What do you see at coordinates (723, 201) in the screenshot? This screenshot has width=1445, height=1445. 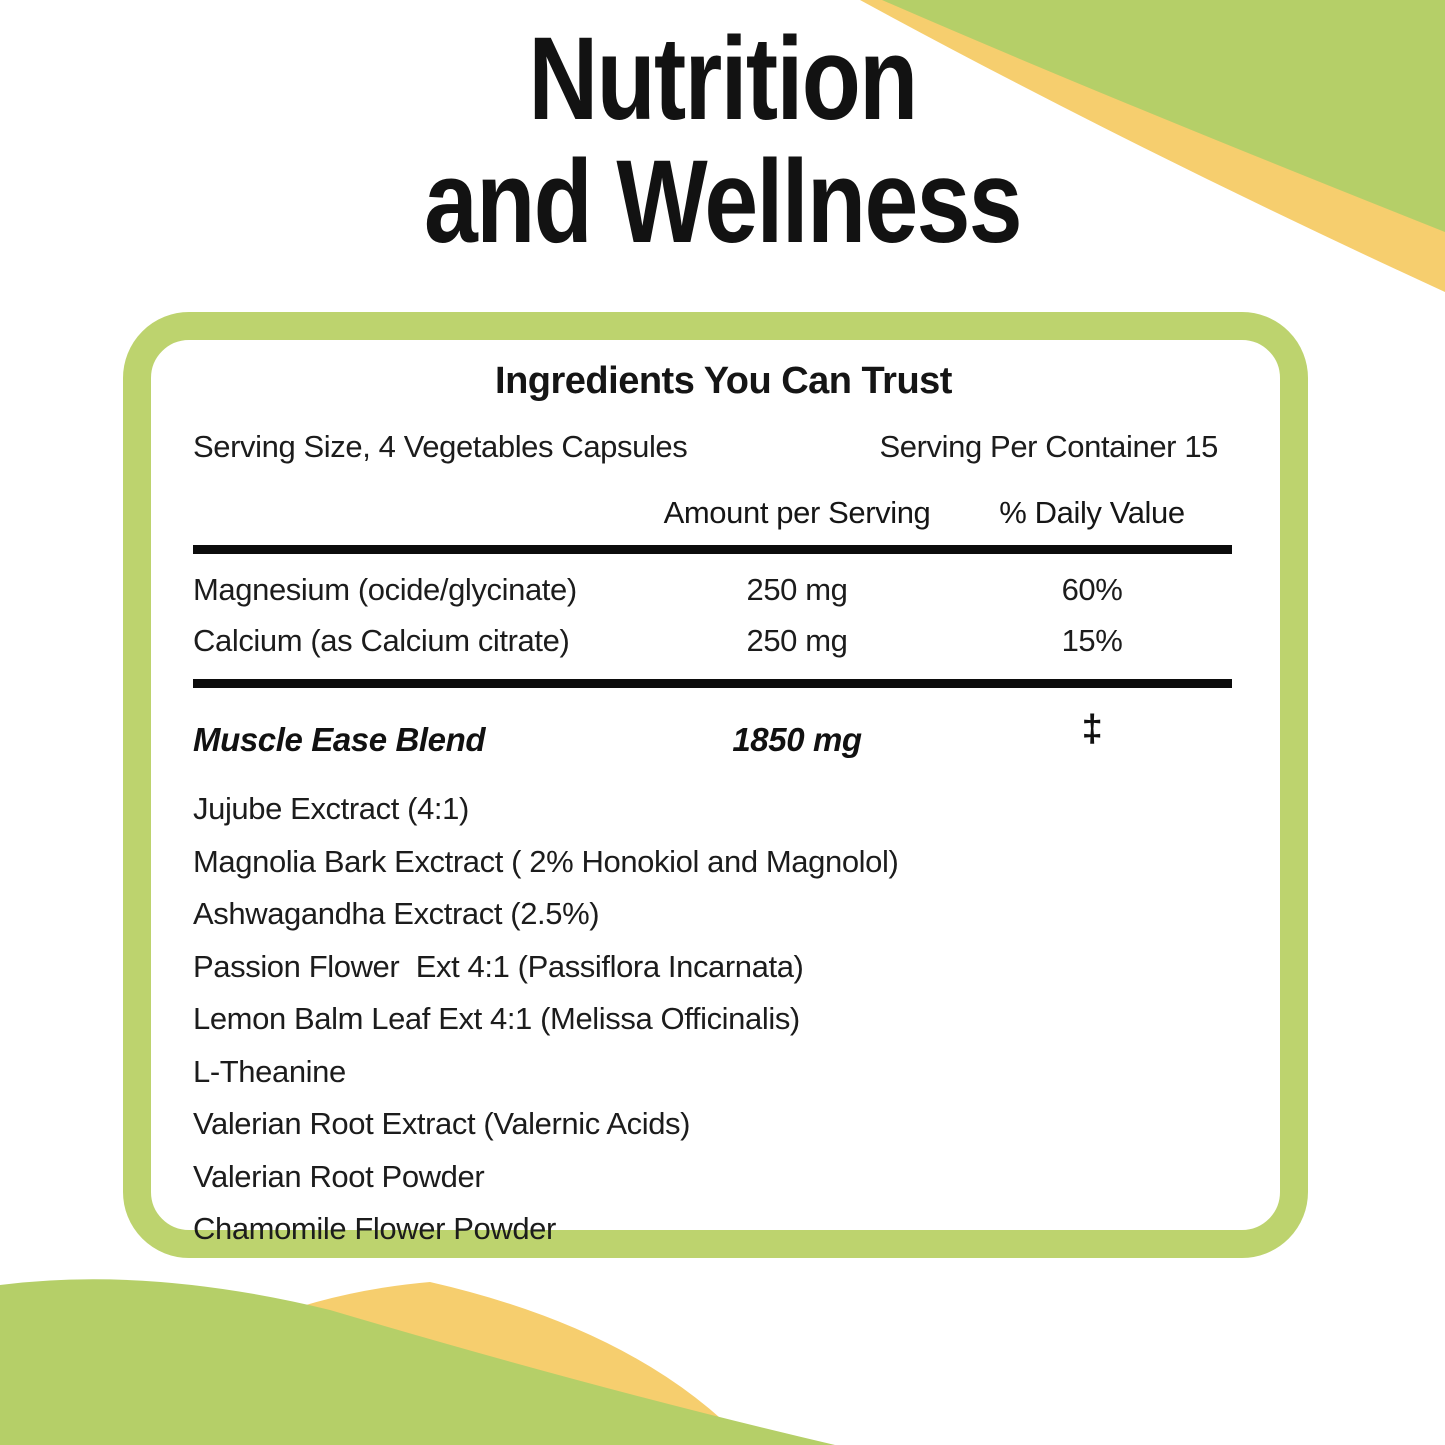 I see `page-title-line2: and Wellness` at bounding box center [723, 201].